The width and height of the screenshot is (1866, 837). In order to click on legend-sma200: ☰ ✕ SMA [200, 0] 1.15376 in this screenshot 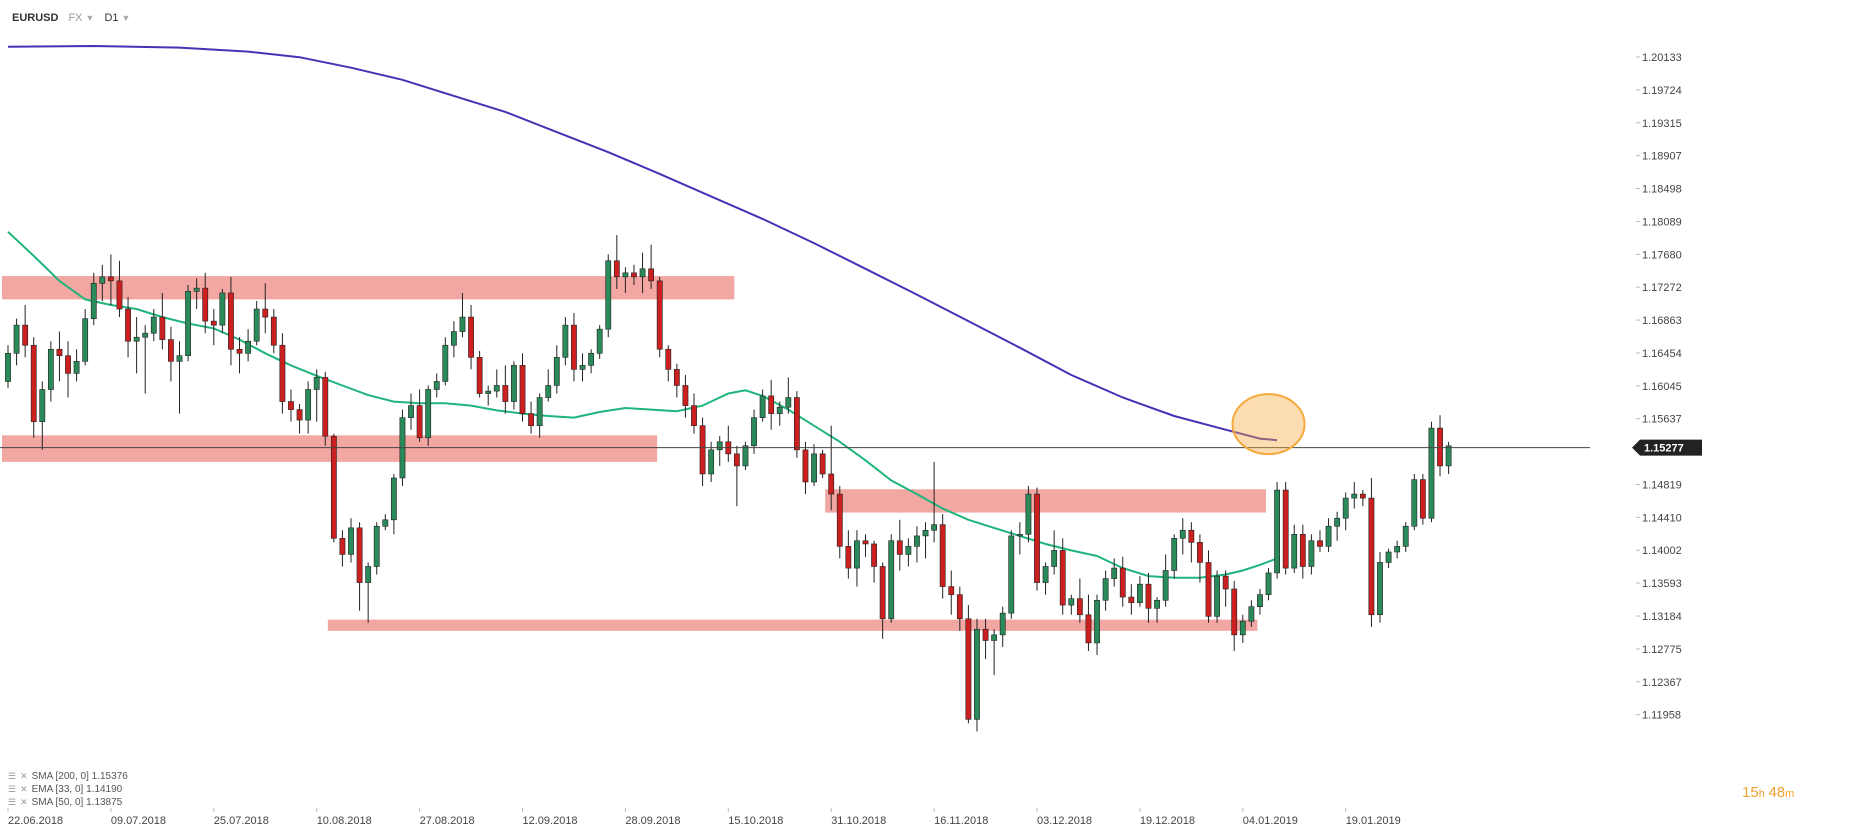, I will do `click(68, 776)`.